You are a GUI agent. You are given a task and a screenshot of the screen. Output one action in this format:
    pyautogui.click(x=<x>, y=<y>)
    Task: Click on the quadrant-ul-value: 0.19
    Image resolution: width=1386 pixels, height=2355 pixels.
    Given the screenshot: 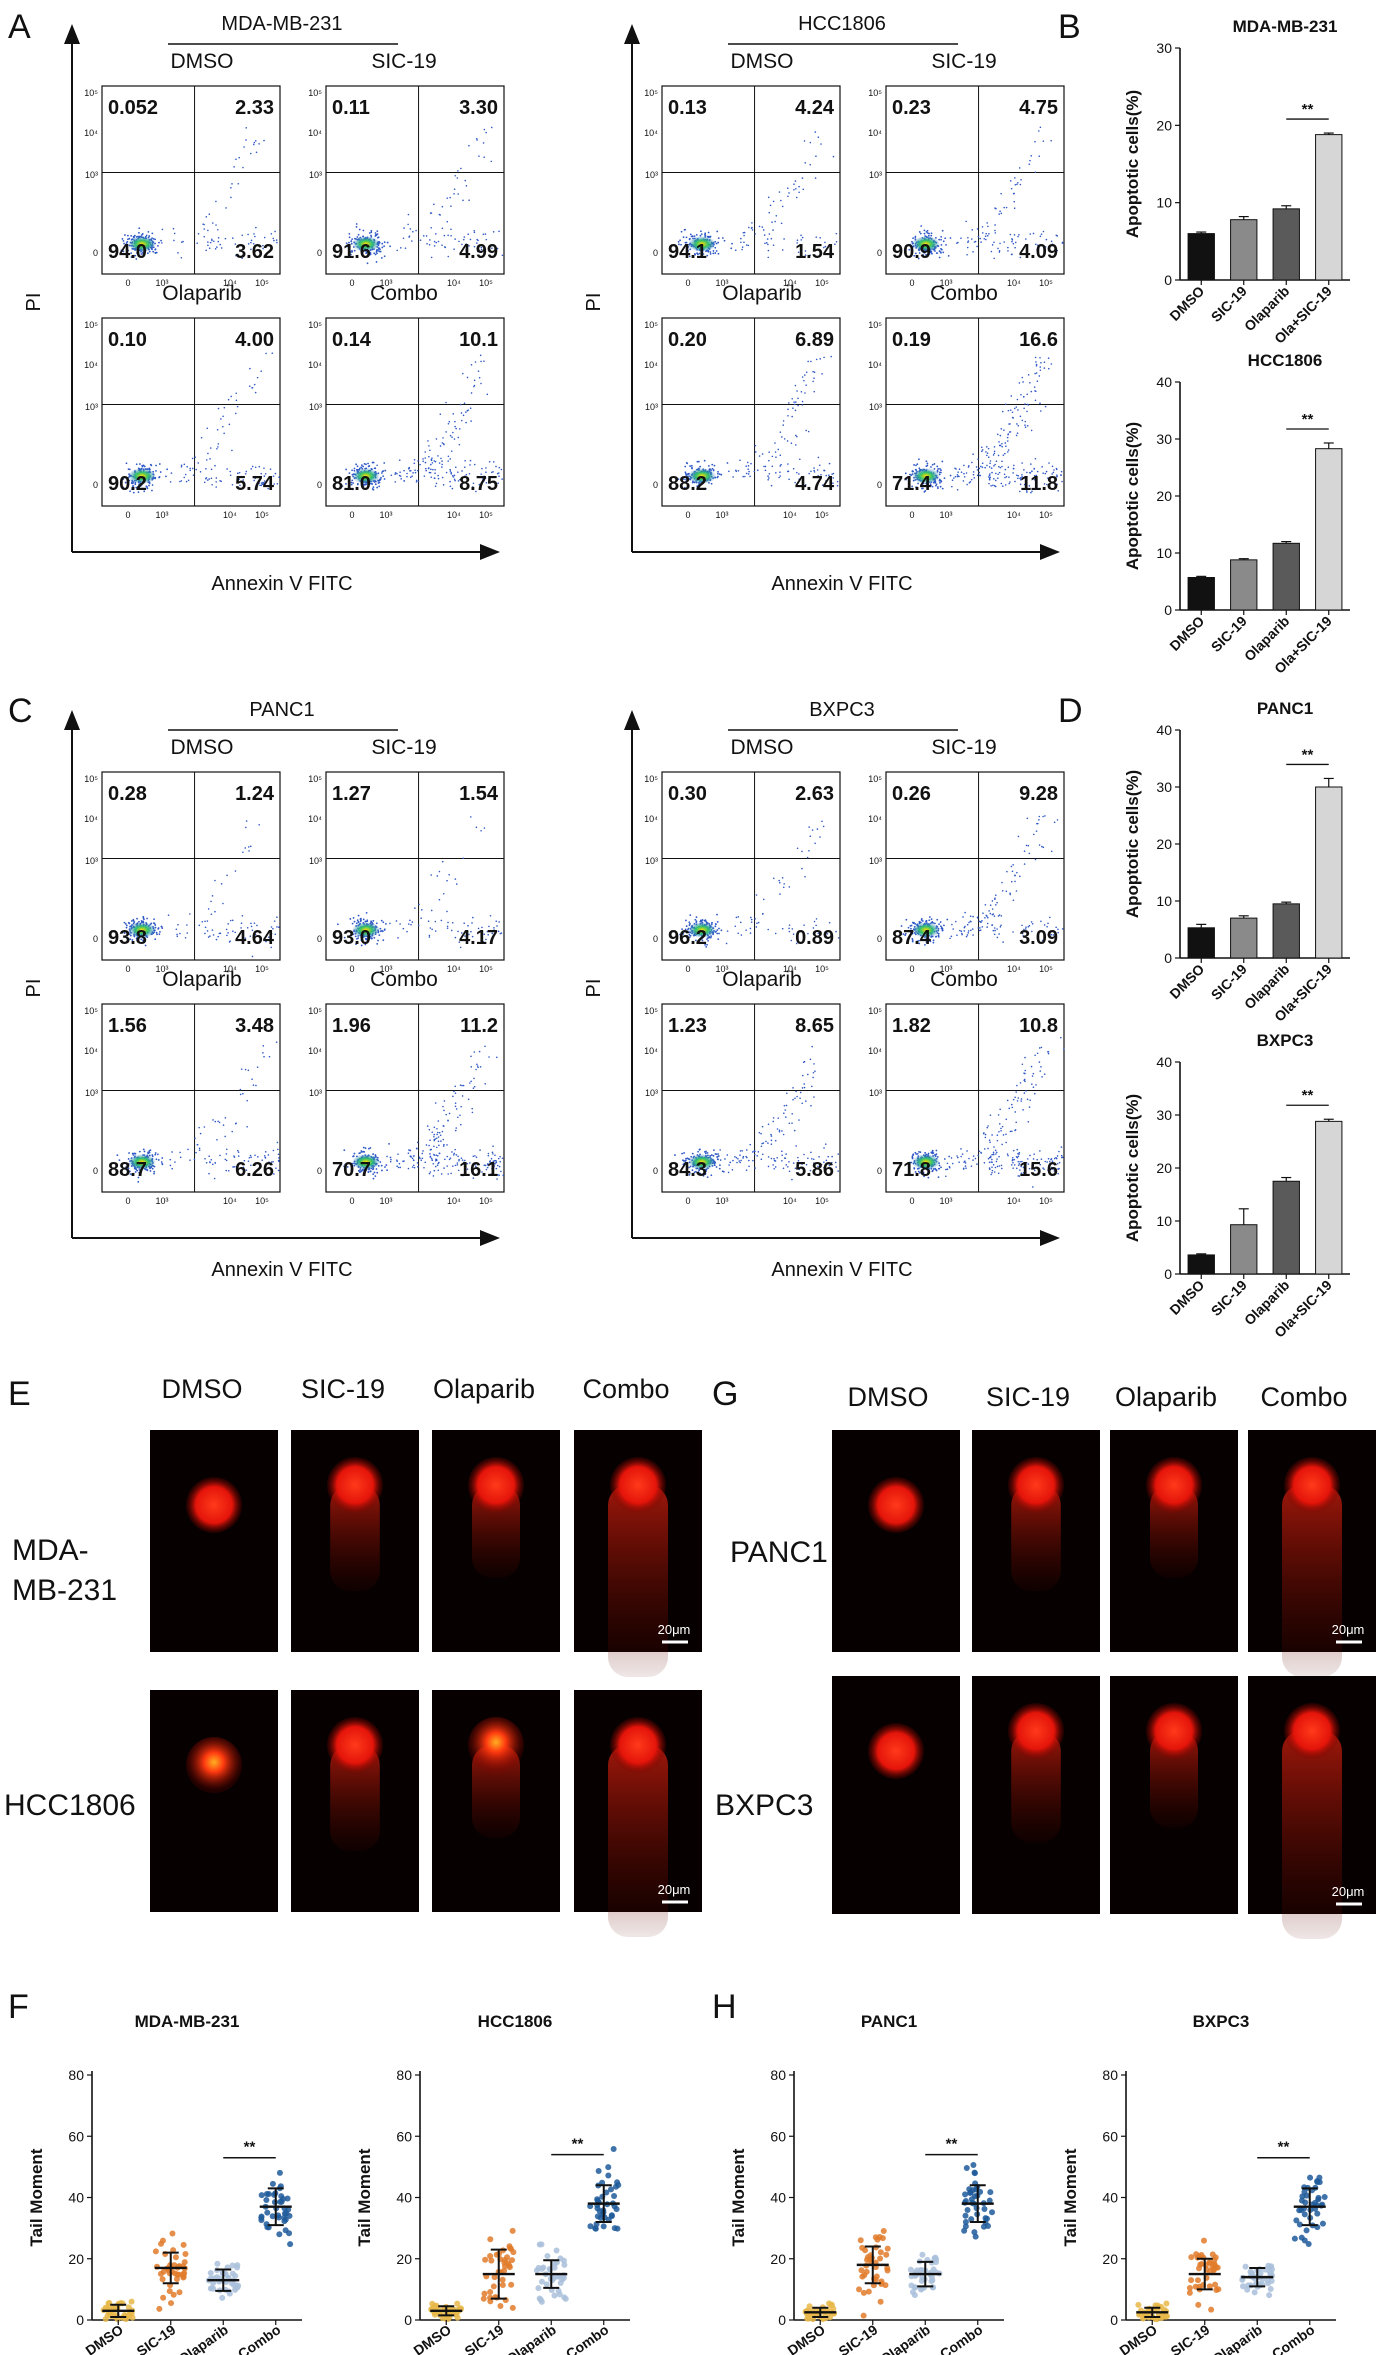 What is the action you would take?
    pyautogui.click(x=911, y=340)
    